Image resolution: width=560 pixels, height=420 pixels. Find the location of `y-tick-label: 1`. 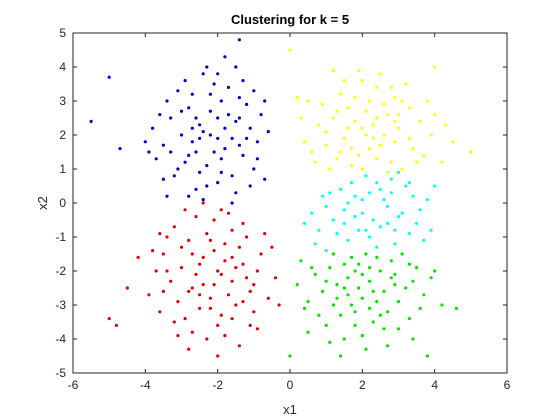

y-tick-label: 1 is located at coordinates (62, 169).